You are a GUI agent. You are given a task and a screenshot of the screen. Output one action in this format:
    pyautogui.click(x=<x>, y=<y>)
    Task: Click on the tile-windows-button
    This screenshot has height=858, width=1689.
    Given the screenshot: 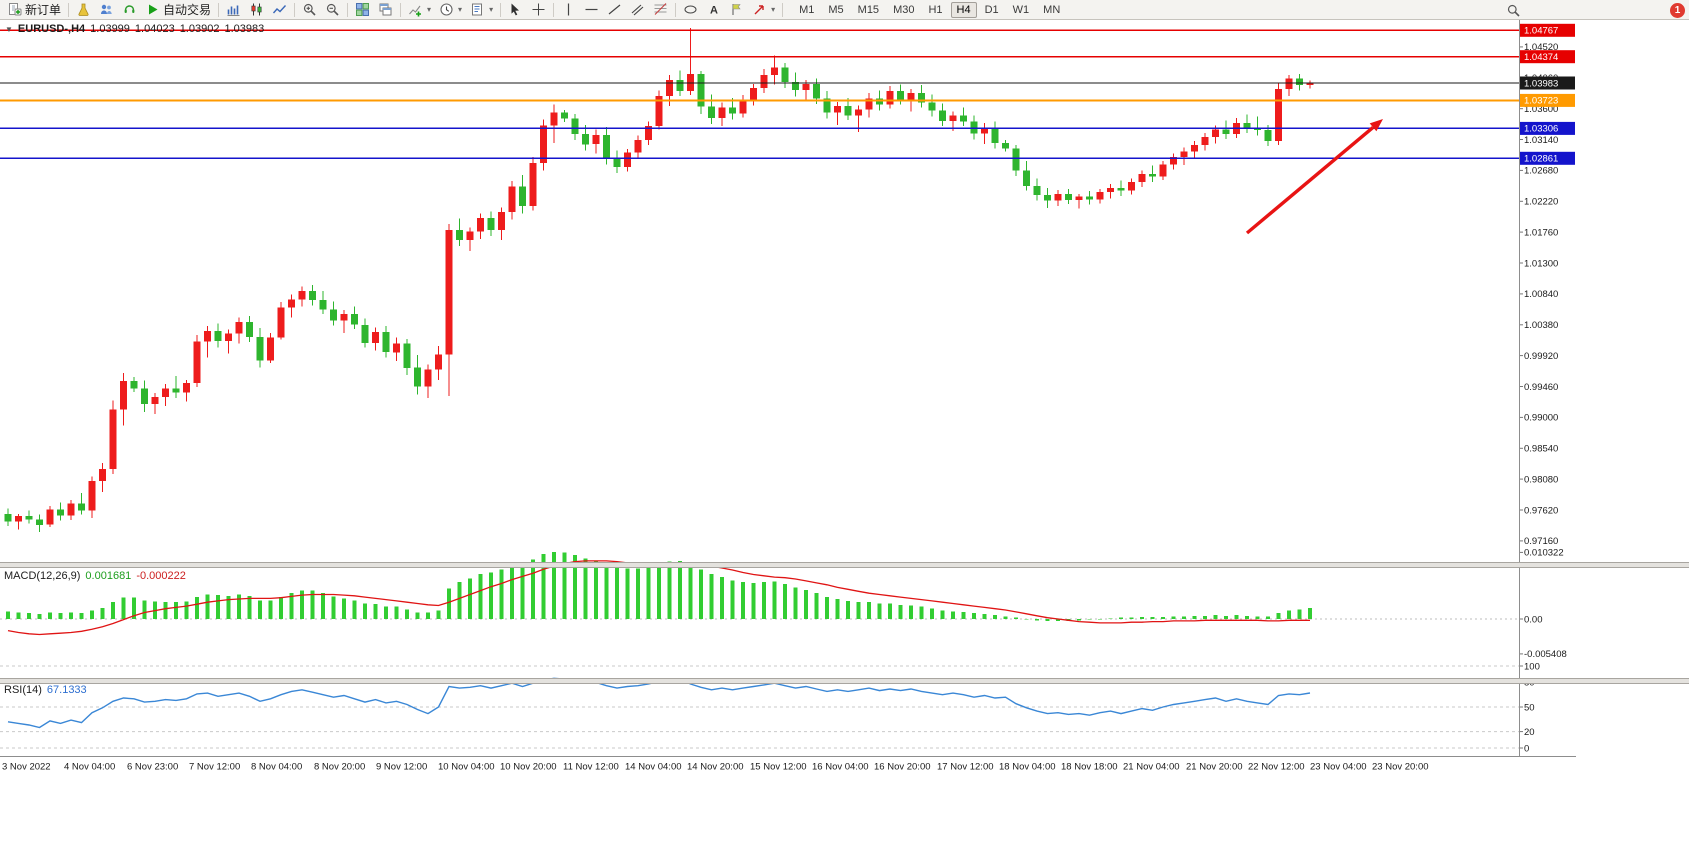 What is the action you would take?
    pyautogui.click(x=362, y=9)
    